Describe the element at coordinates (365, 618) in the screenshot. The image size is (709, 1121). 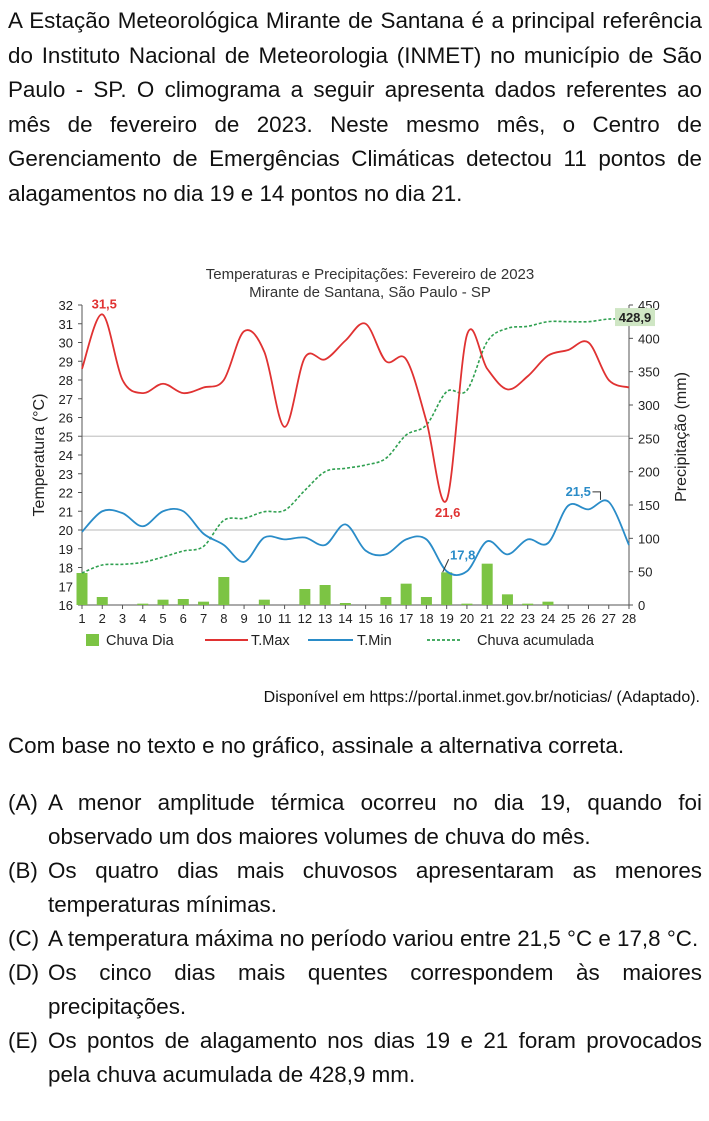
I see `x-tick-label: 15` at that location.